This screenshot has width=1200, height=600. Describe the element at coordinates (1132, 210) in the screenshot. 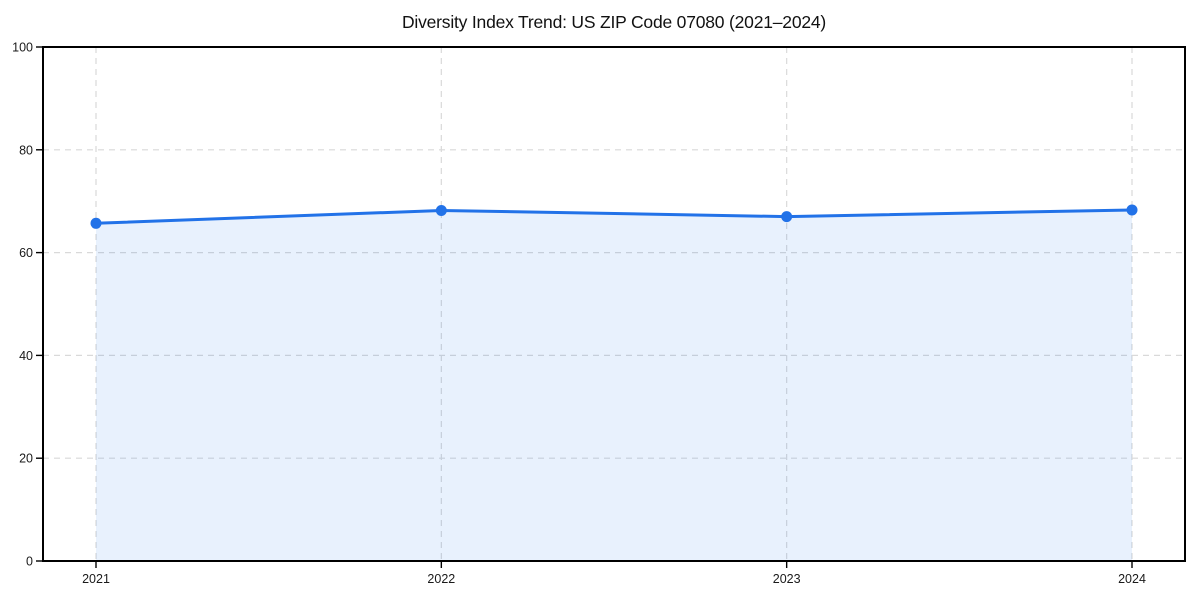

I see `data-point-2024` at that location.